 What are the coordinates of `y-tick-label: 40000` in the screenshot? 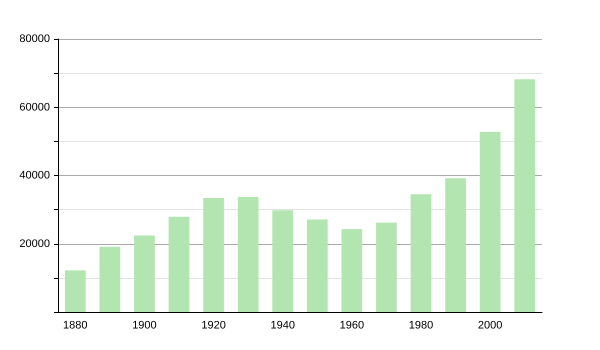 It's located at (34, 176).